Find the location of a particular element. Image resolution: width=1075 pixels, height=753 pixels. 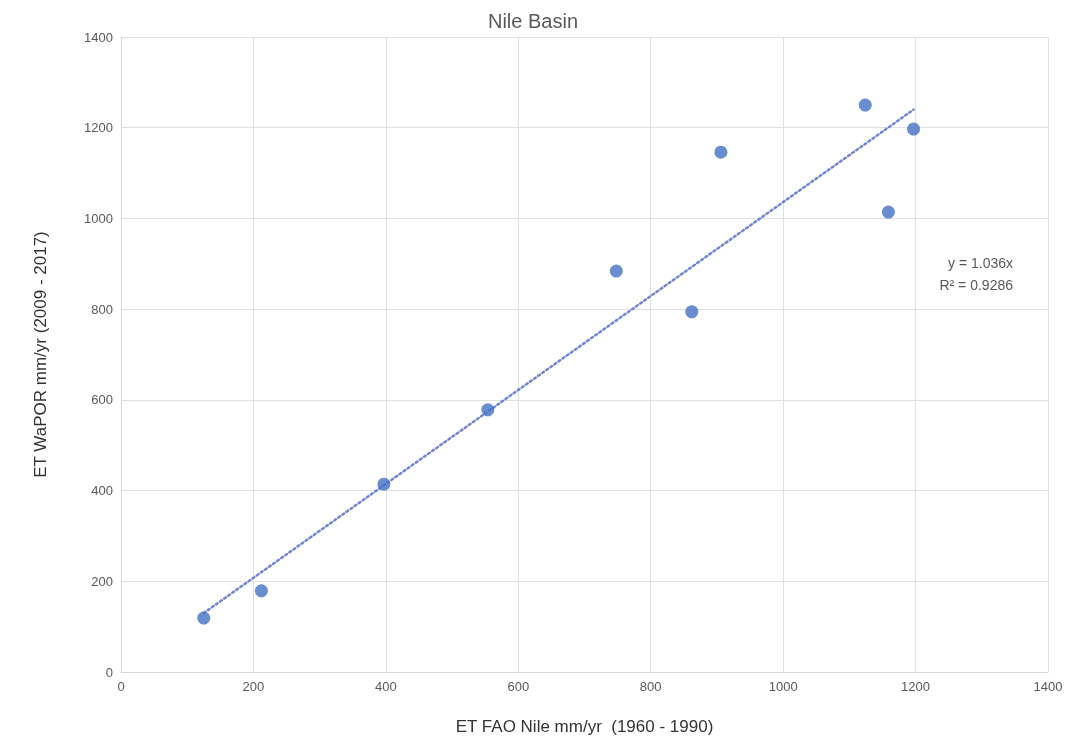

y-tick-label: 1400 is located at coordinates (98, 37).